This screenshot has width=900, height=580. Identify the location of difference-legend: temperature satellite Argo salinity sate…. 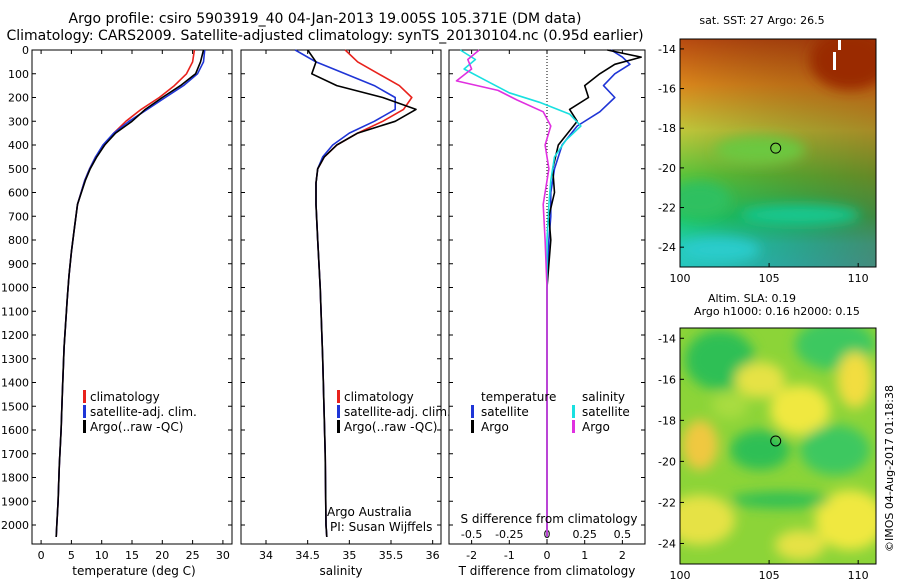
(550, 412).